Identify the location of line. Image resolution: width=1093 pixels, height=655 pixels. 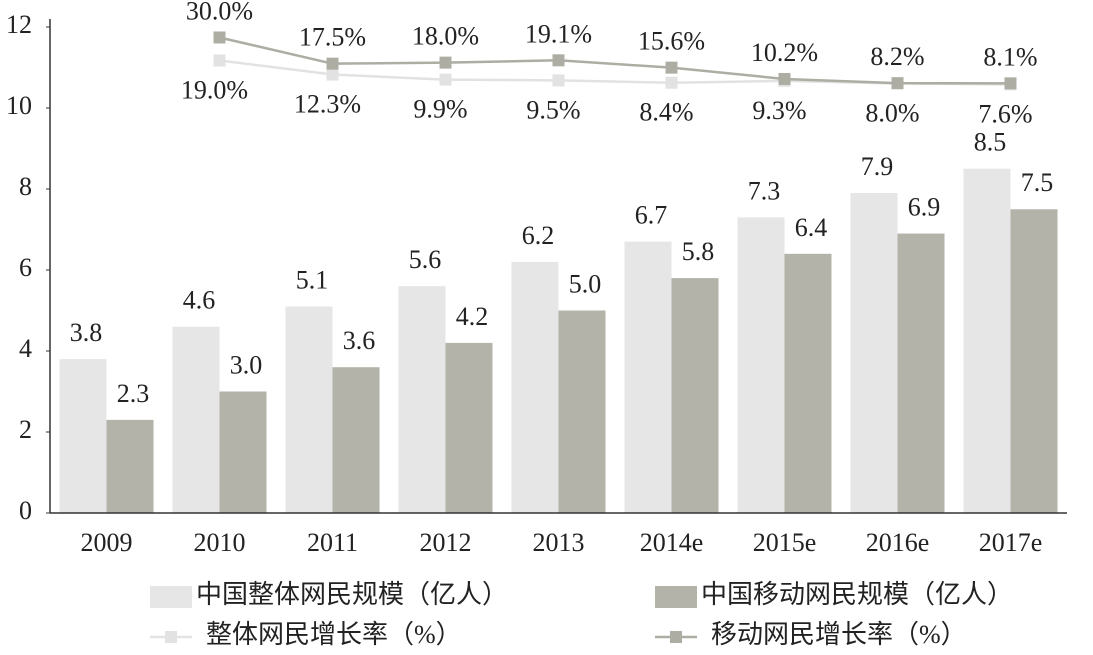
(615, 60).